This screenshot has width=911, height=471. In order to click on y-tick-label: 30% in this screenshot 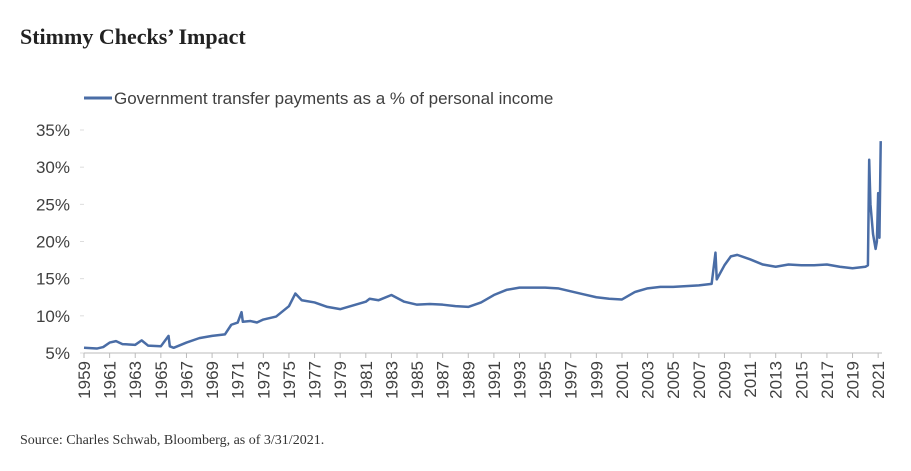, I will do `click(53, 167)`.